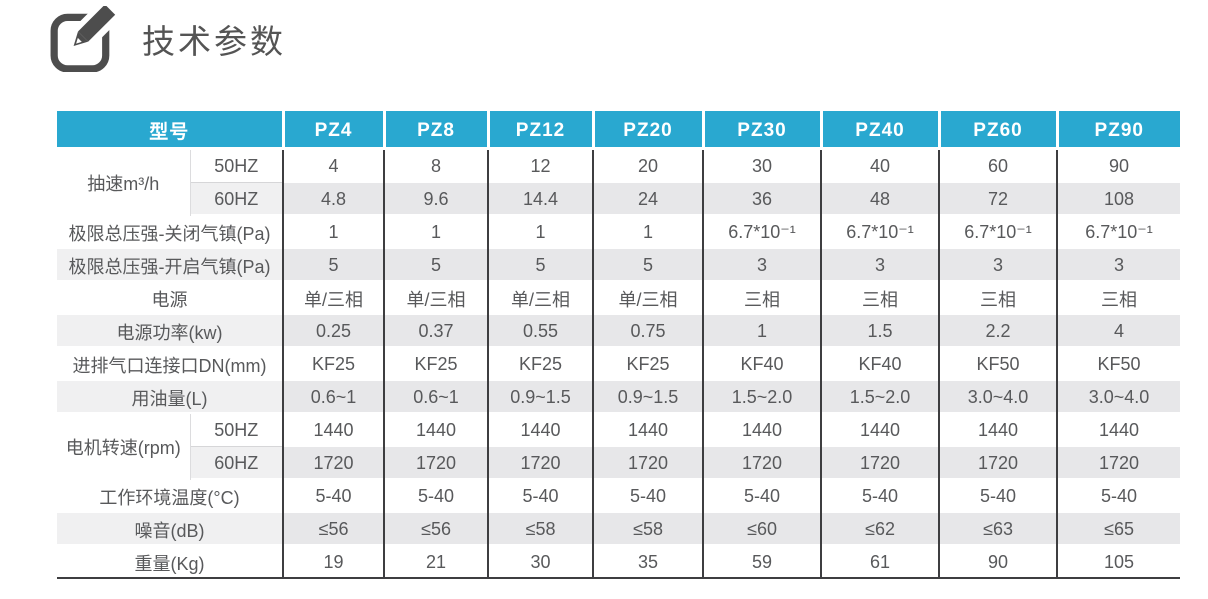 This screenshot has width=1208, height=599. I want to click on header-cell-pz90: PZ90, so click(1118, 130).